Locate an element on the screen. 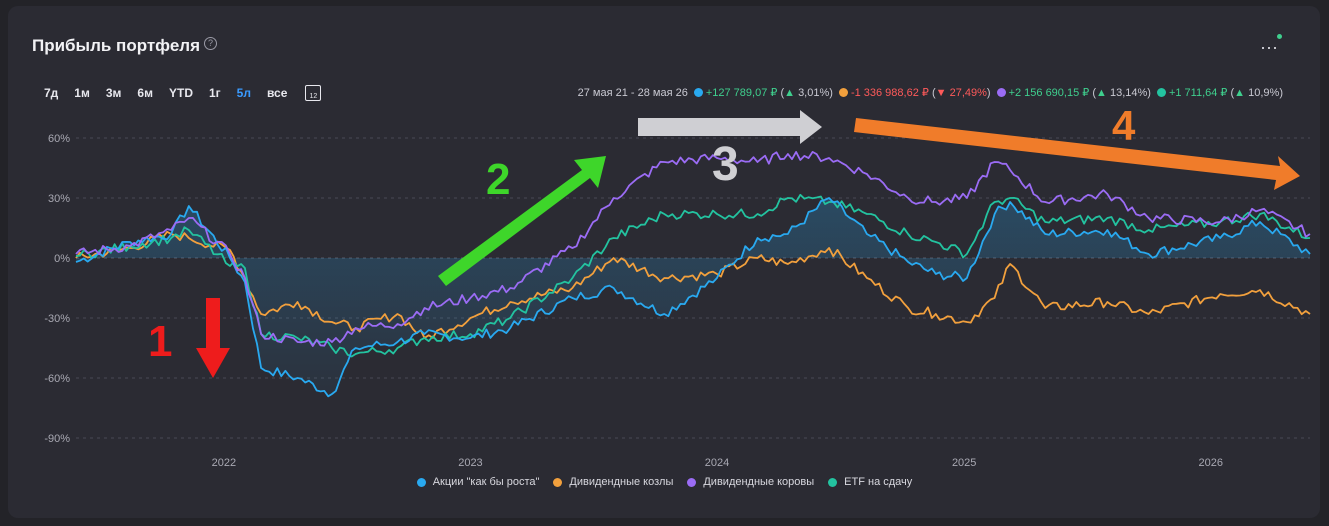  title-row: Прибыль портфеля ? is located at coordinates (125, 46).